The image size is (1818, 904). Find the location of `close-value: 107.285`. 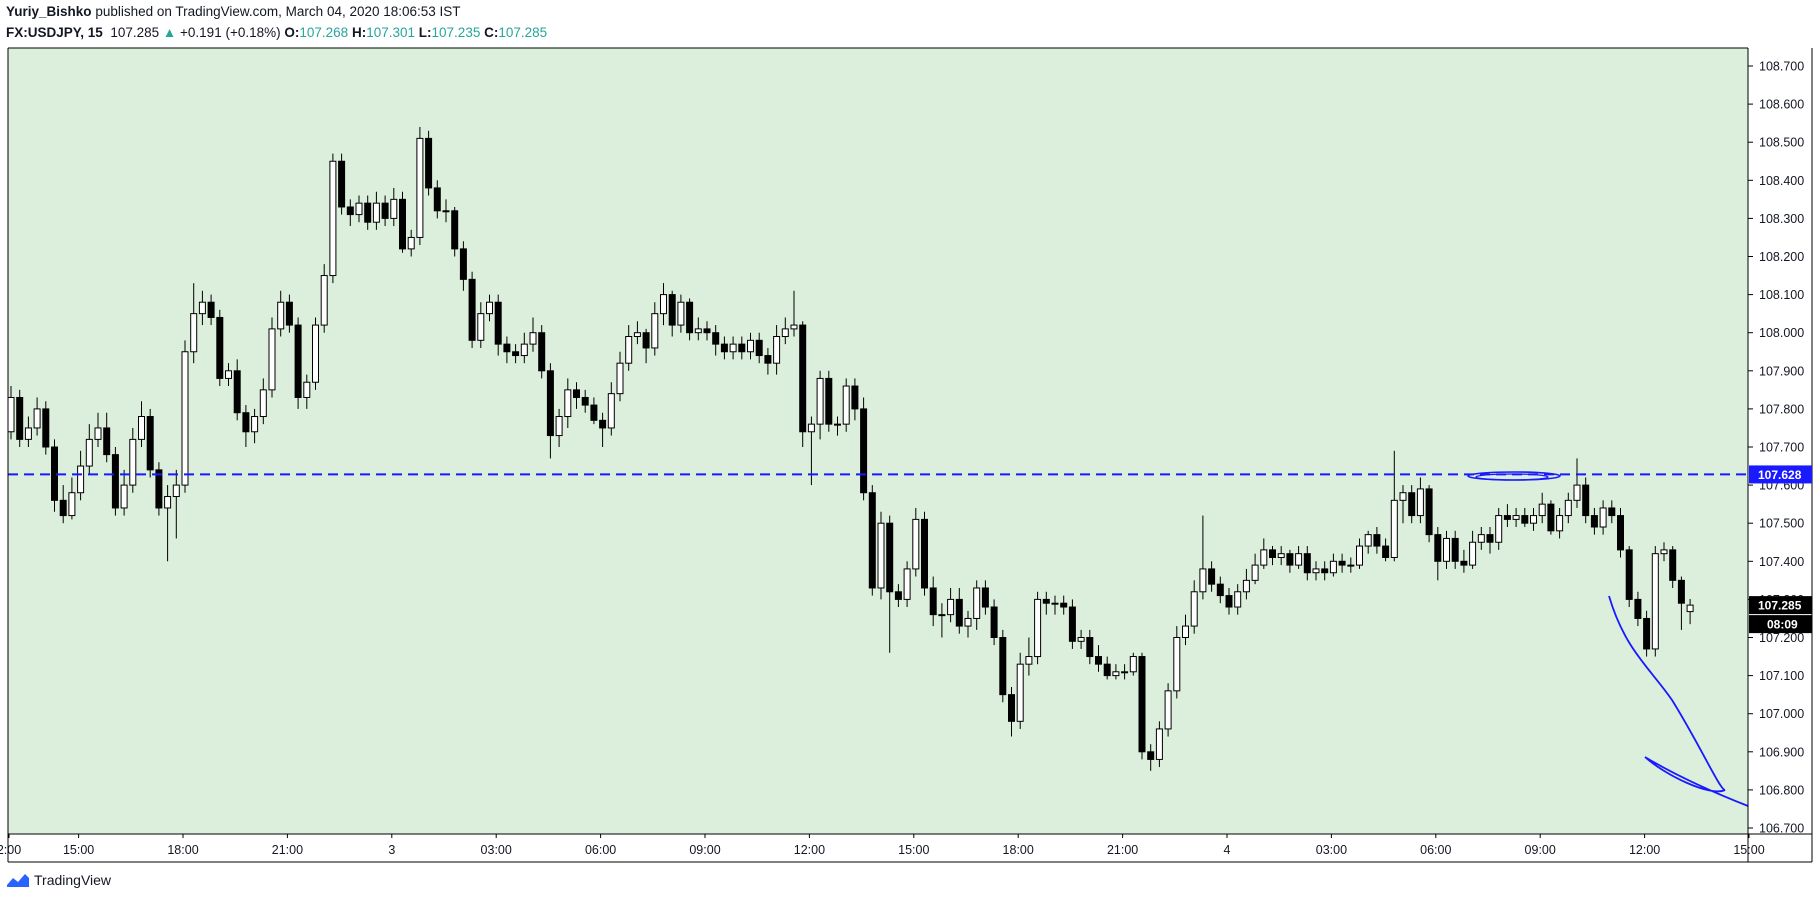

close-value: 107.285 is located at coordinates (523, 32).